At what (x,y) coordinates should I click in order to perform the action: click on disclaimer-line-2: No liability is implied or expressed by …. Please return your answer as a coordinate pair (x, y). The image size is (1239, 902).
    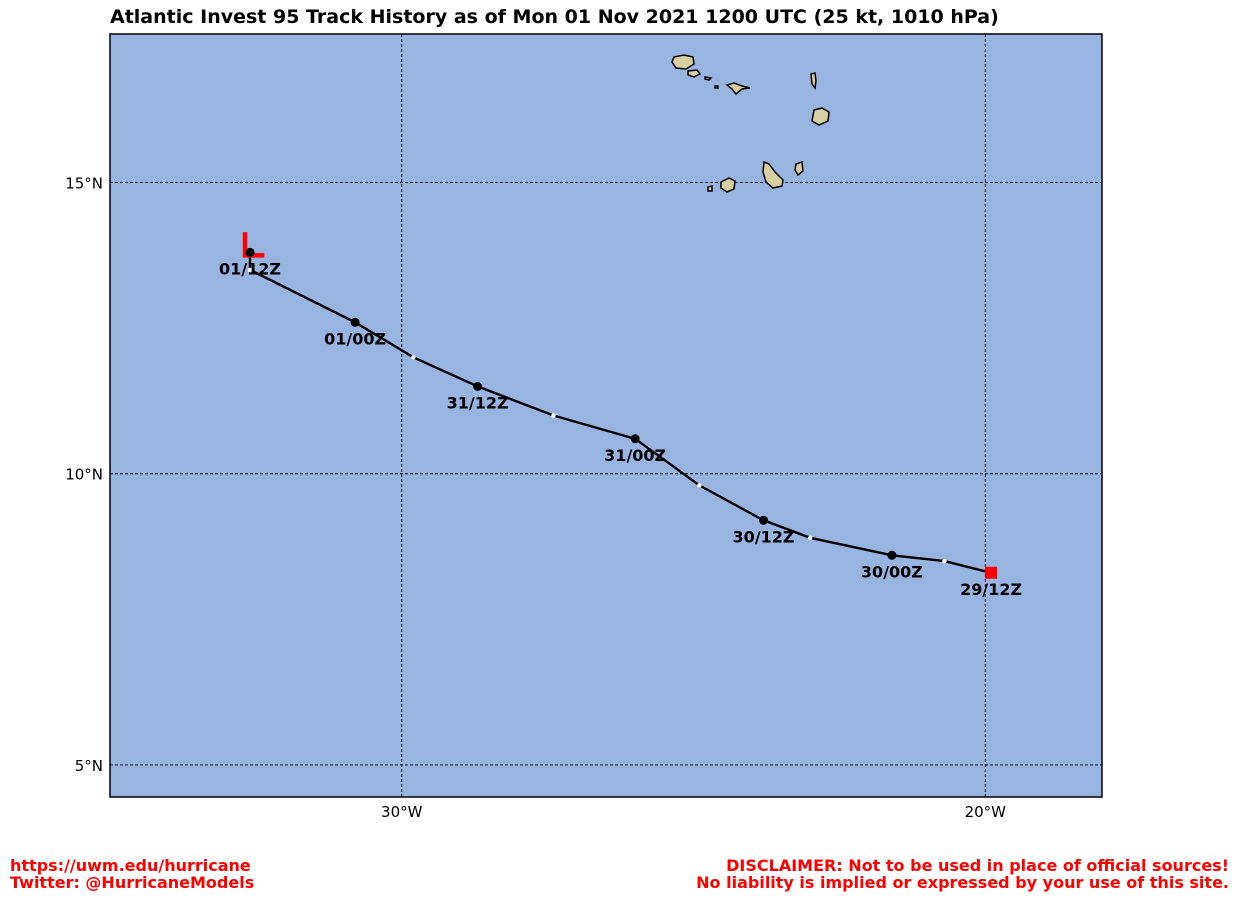
    Looking at the image, I should click on (962, 882).